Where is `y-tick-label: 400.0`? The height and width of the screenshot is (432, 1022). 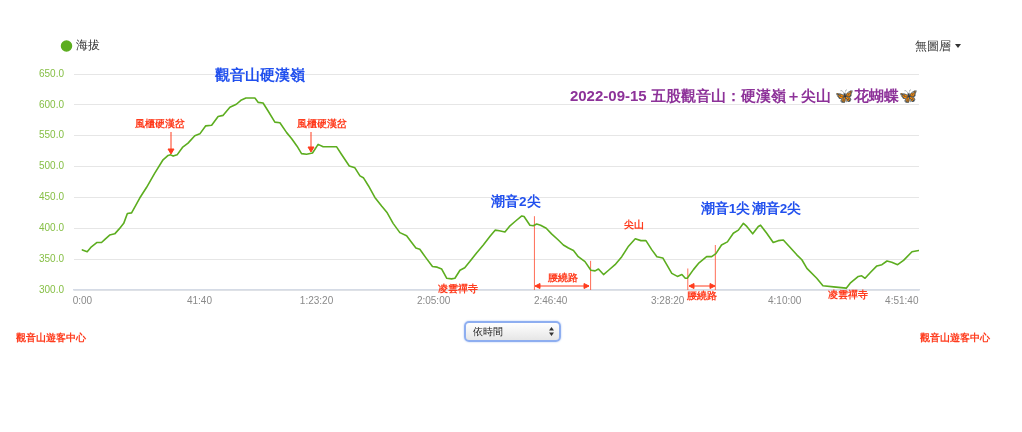 y-tick-label: 400.0 is located at coordinates (51, 228).